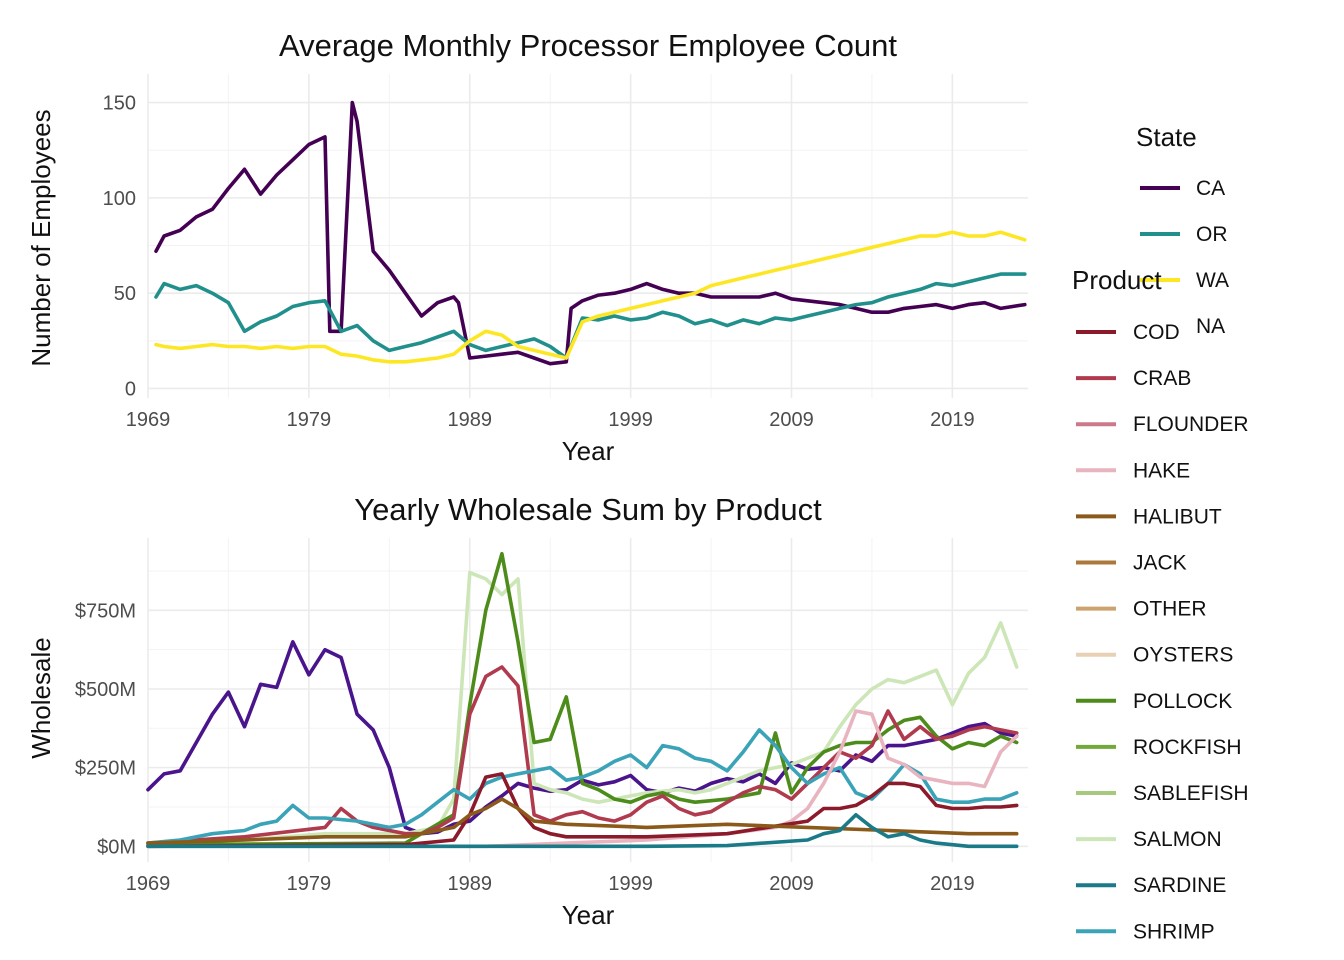  What do you see at coordinates (1177, 516) in the screenshot?
I see `legend-label-halibut: HALIBUT` at bounding box center [1177, 516].